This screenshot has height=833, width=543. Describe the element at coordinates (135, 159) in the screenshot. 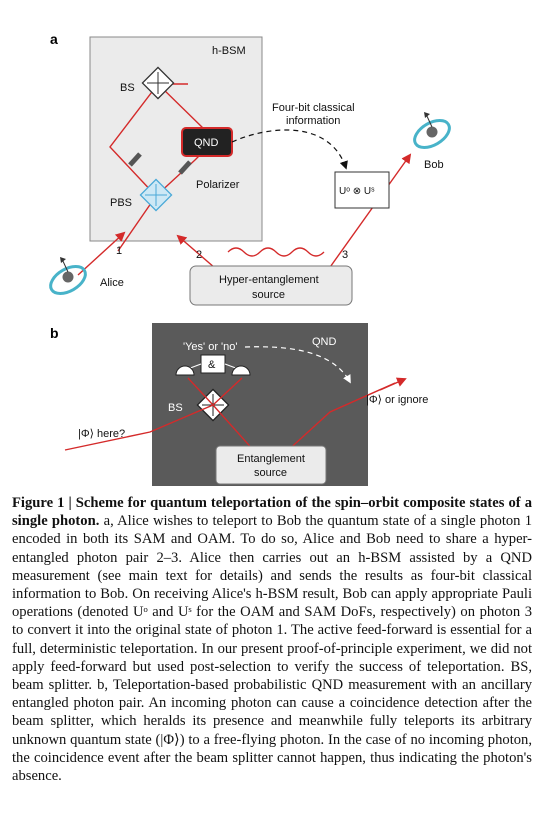

I see `polarizer-left` at that location.